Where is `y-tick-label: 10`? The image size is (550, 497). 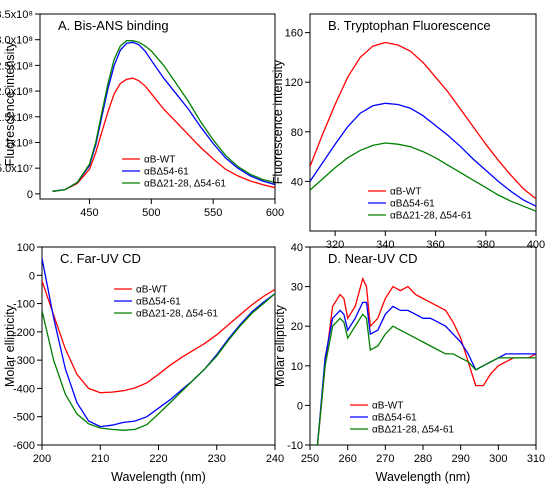 y-tick-label: 10 is located at coordinates (297, 367).